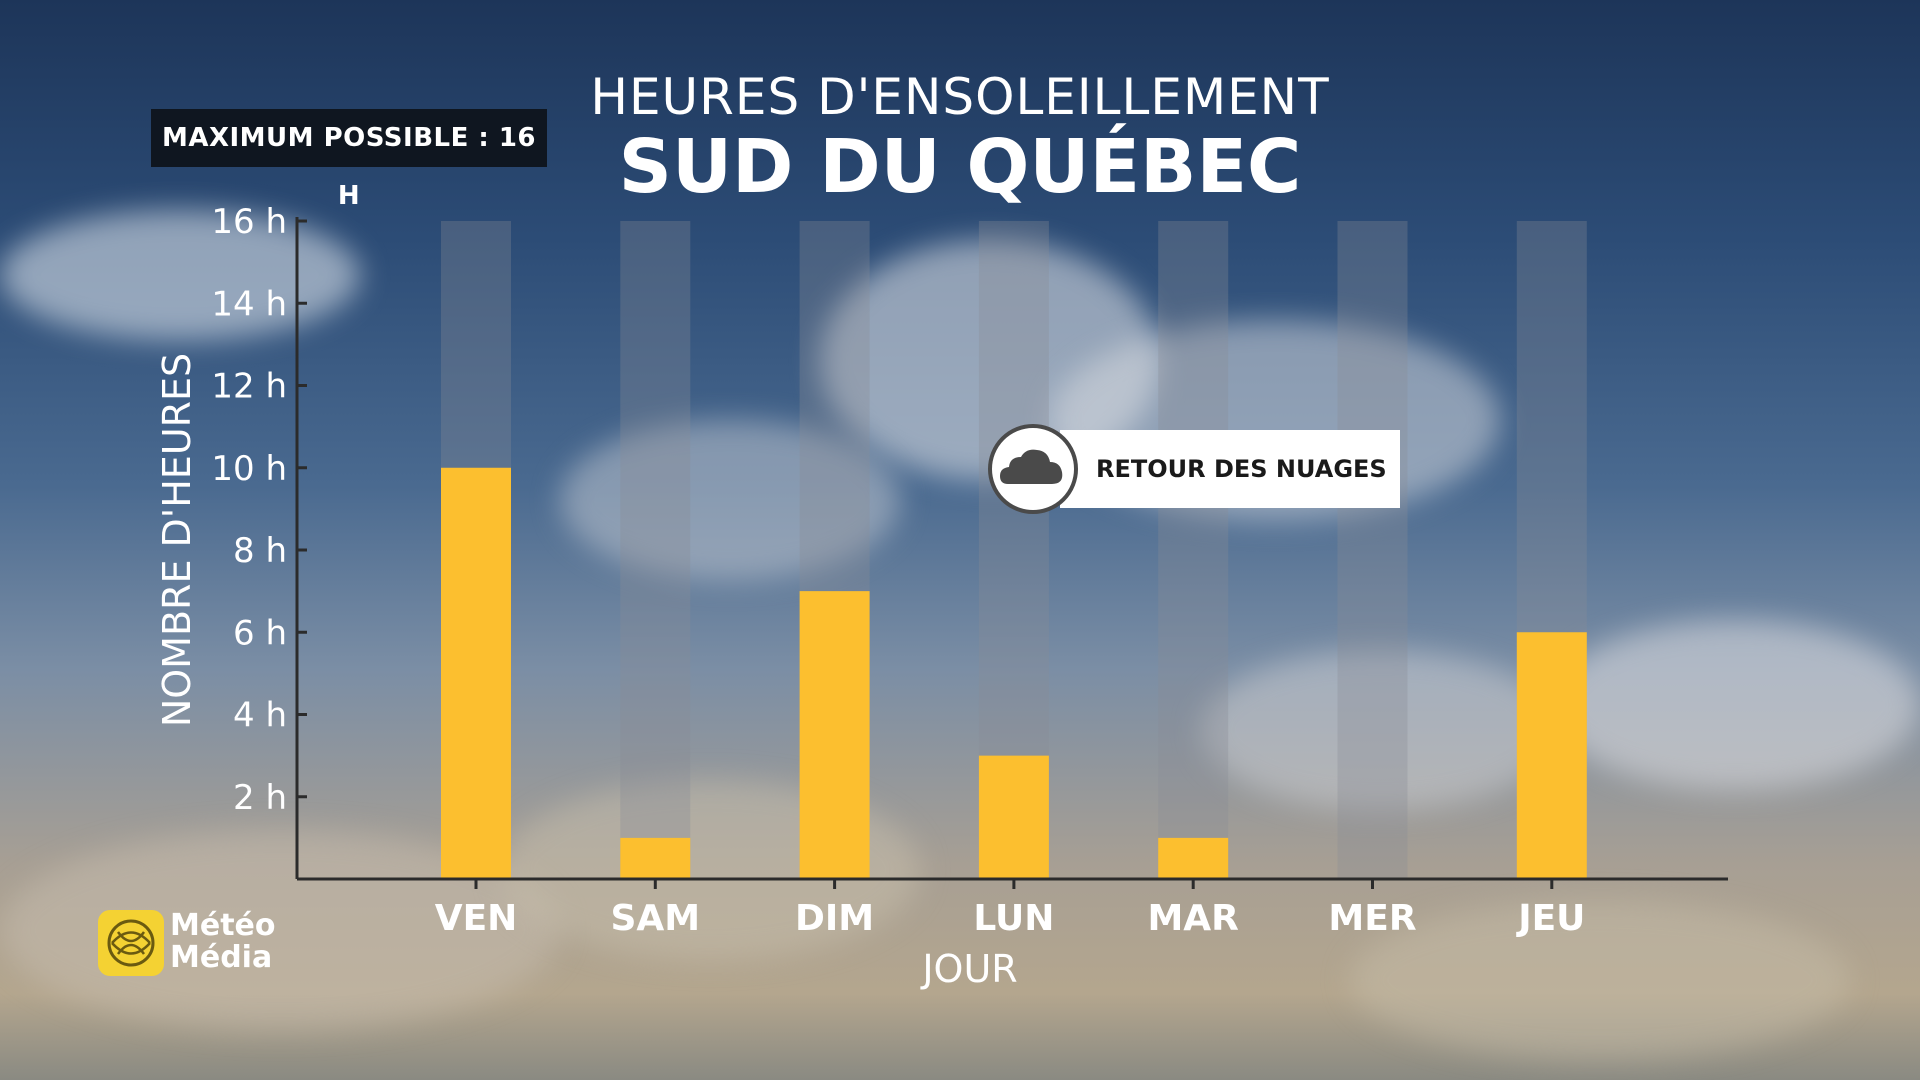  What do you see at coordinates (834, 735) in the screenshot?
I see `bar-dim` at bounding box center [834, 735].